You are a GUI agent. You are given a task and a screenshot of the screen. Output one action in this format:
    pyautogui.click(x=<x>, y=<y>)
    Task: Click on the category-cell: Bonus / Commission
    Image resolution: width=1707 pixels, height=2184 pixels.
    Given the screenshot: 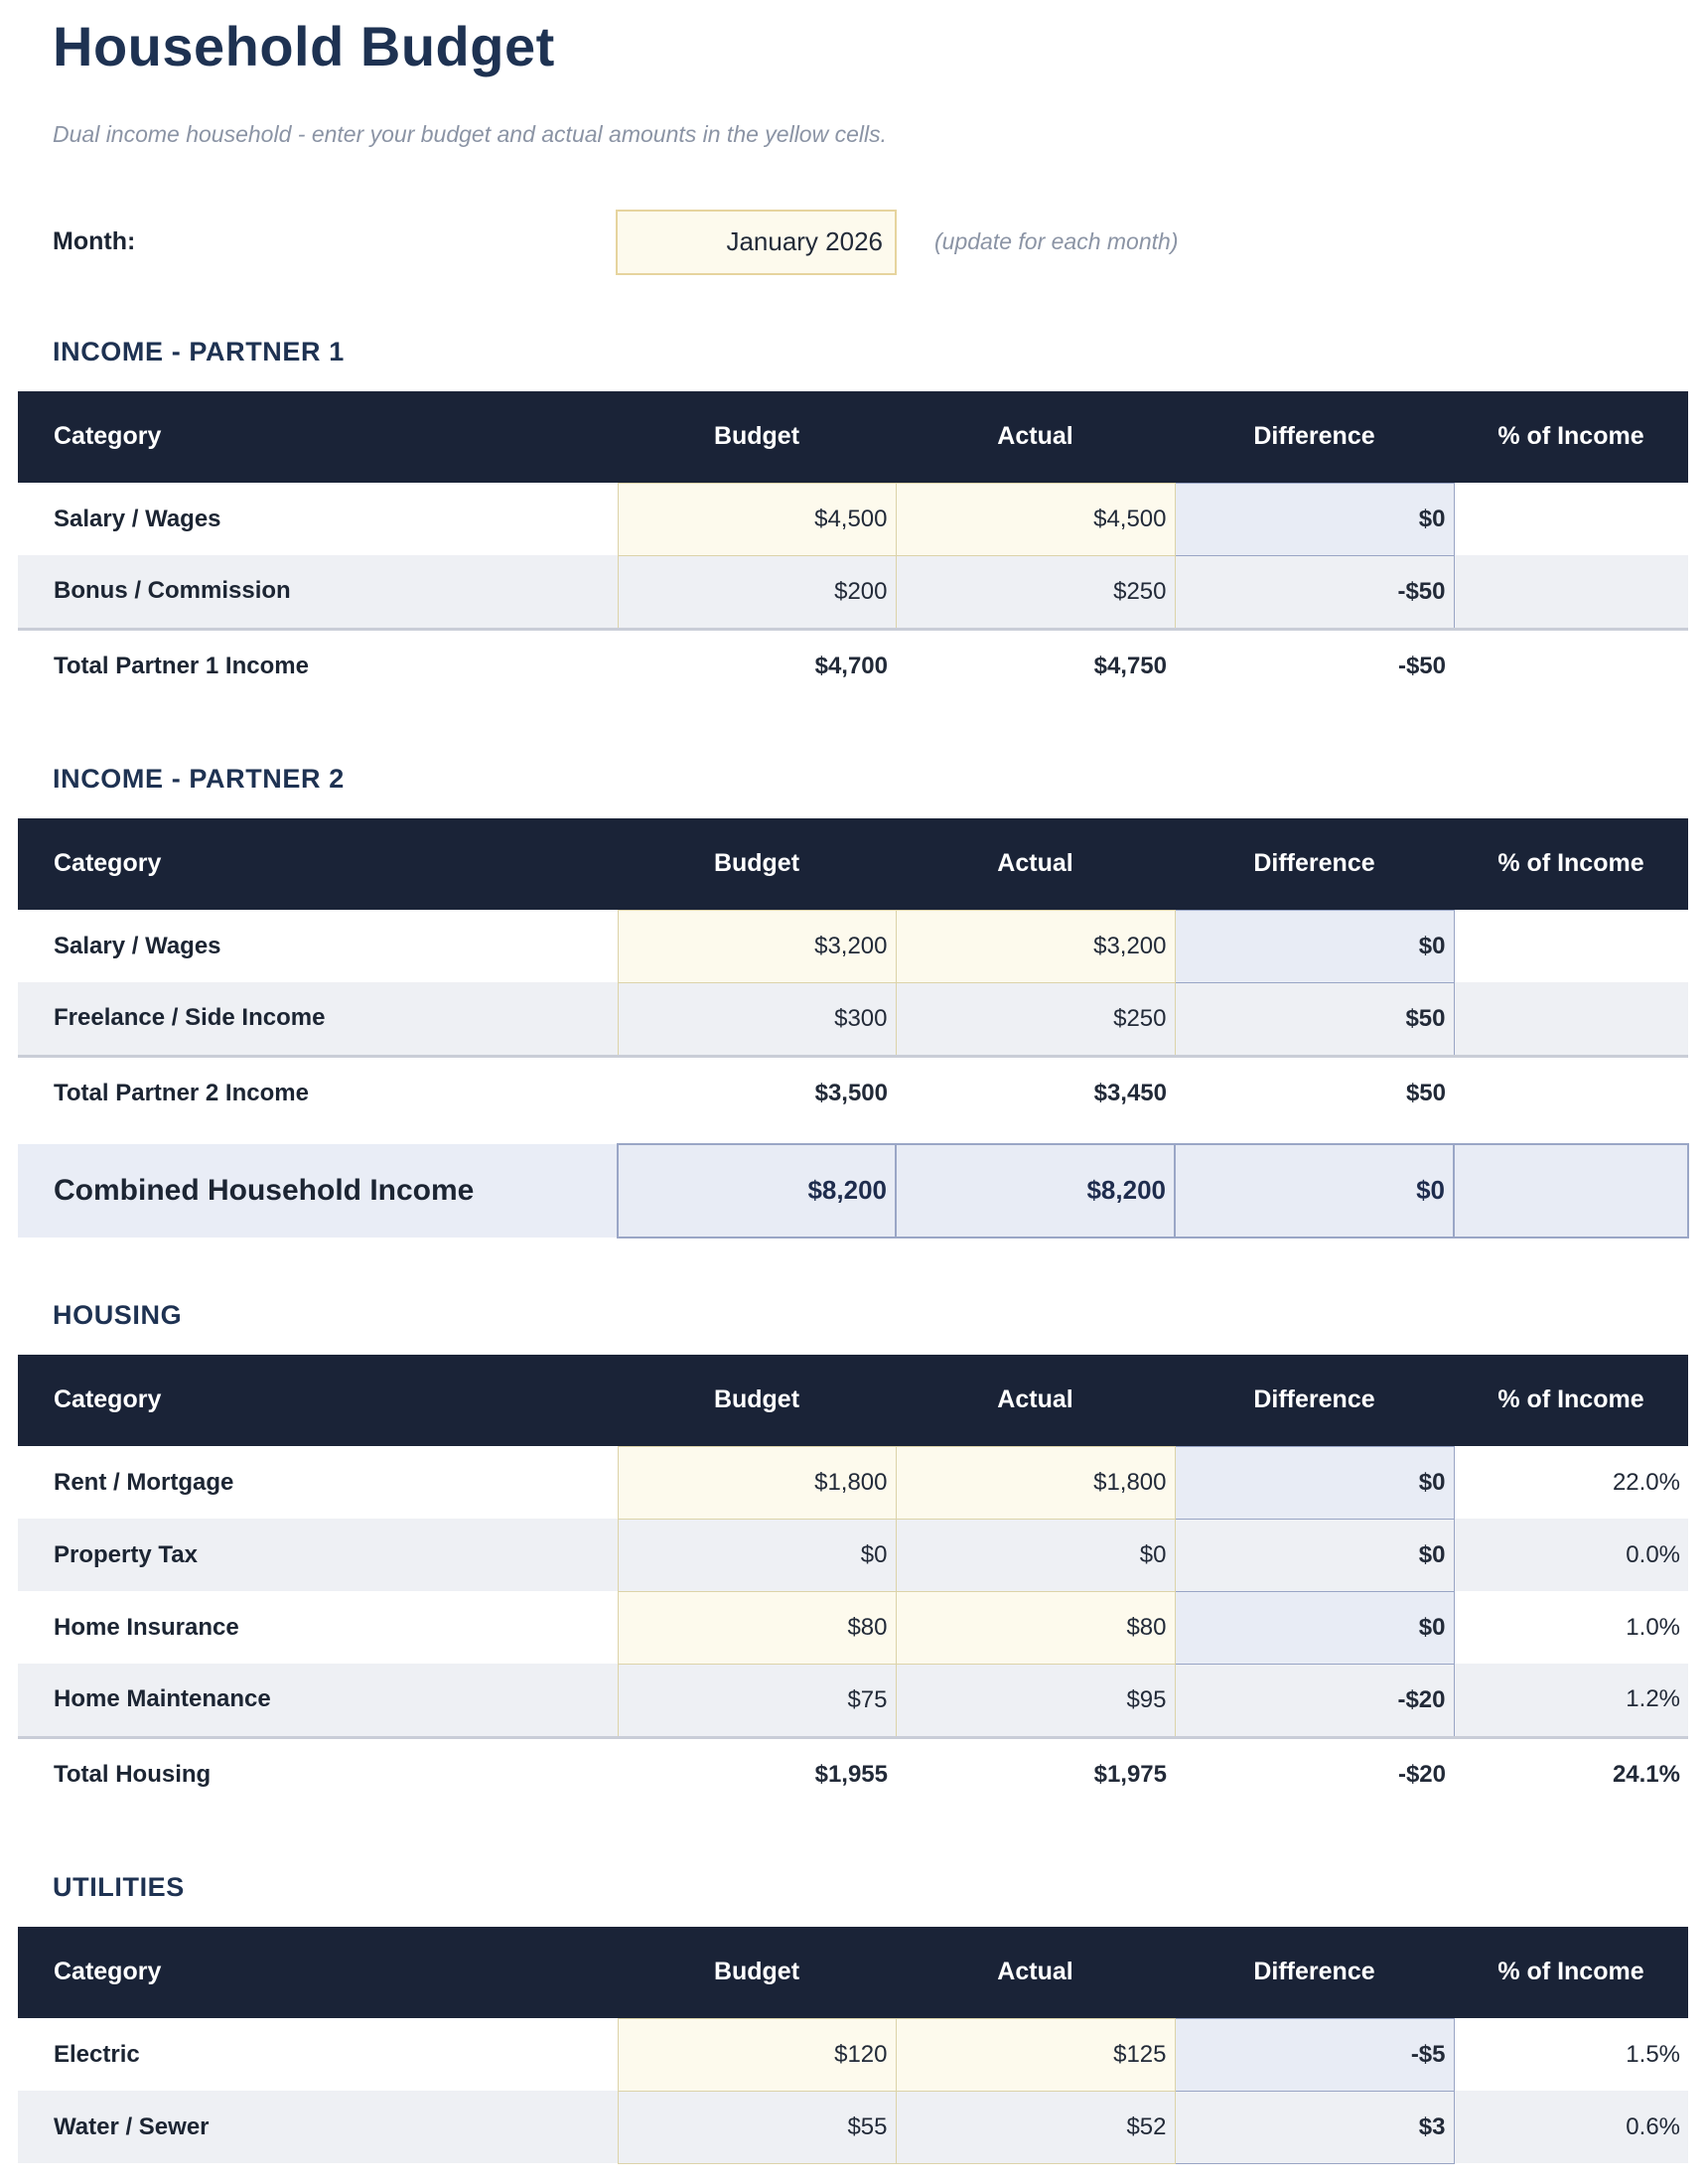 What is the action you would take?
    pyautogui.click(x=318, y=592)
    